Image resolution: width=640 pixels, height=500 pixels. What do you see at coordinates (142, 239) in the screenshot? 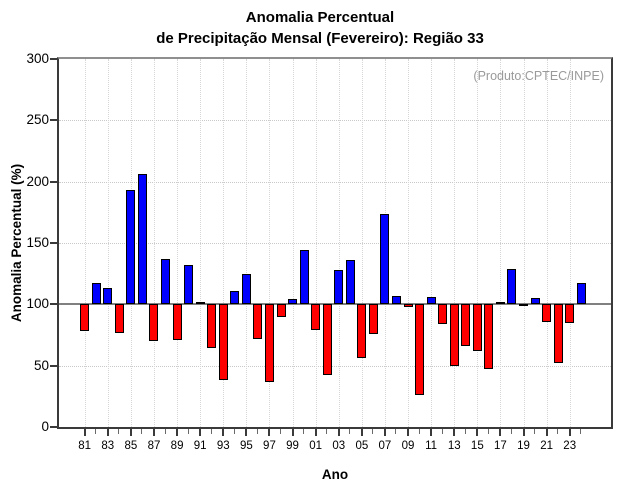
I see `bar-1986` at bounding box center [142, 239].